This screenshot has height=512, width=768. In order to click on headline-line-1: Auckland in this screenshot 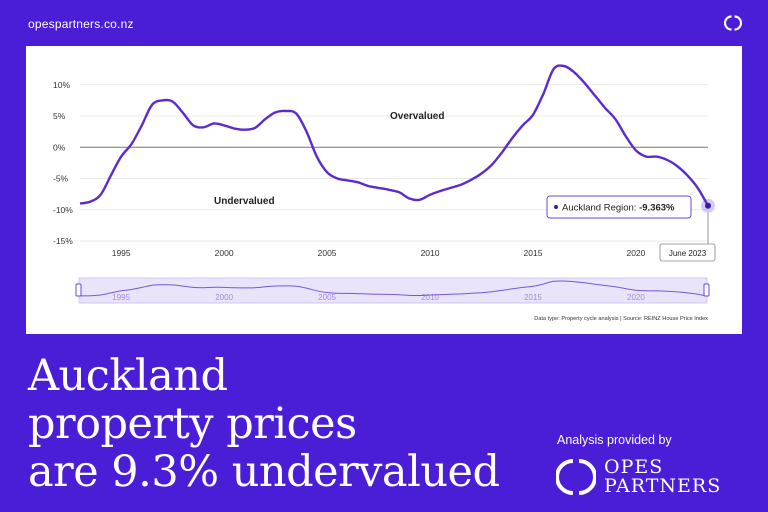, I will do `click(128, 376)`.